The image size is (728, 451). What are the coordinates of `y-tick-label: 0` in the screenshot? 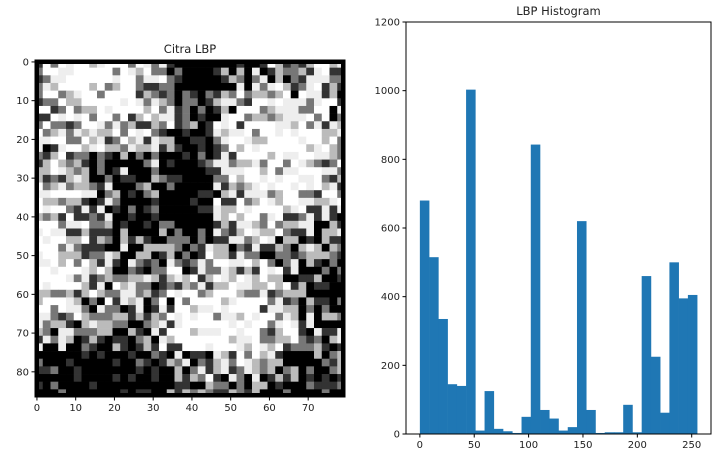 It's located at (26, 62).